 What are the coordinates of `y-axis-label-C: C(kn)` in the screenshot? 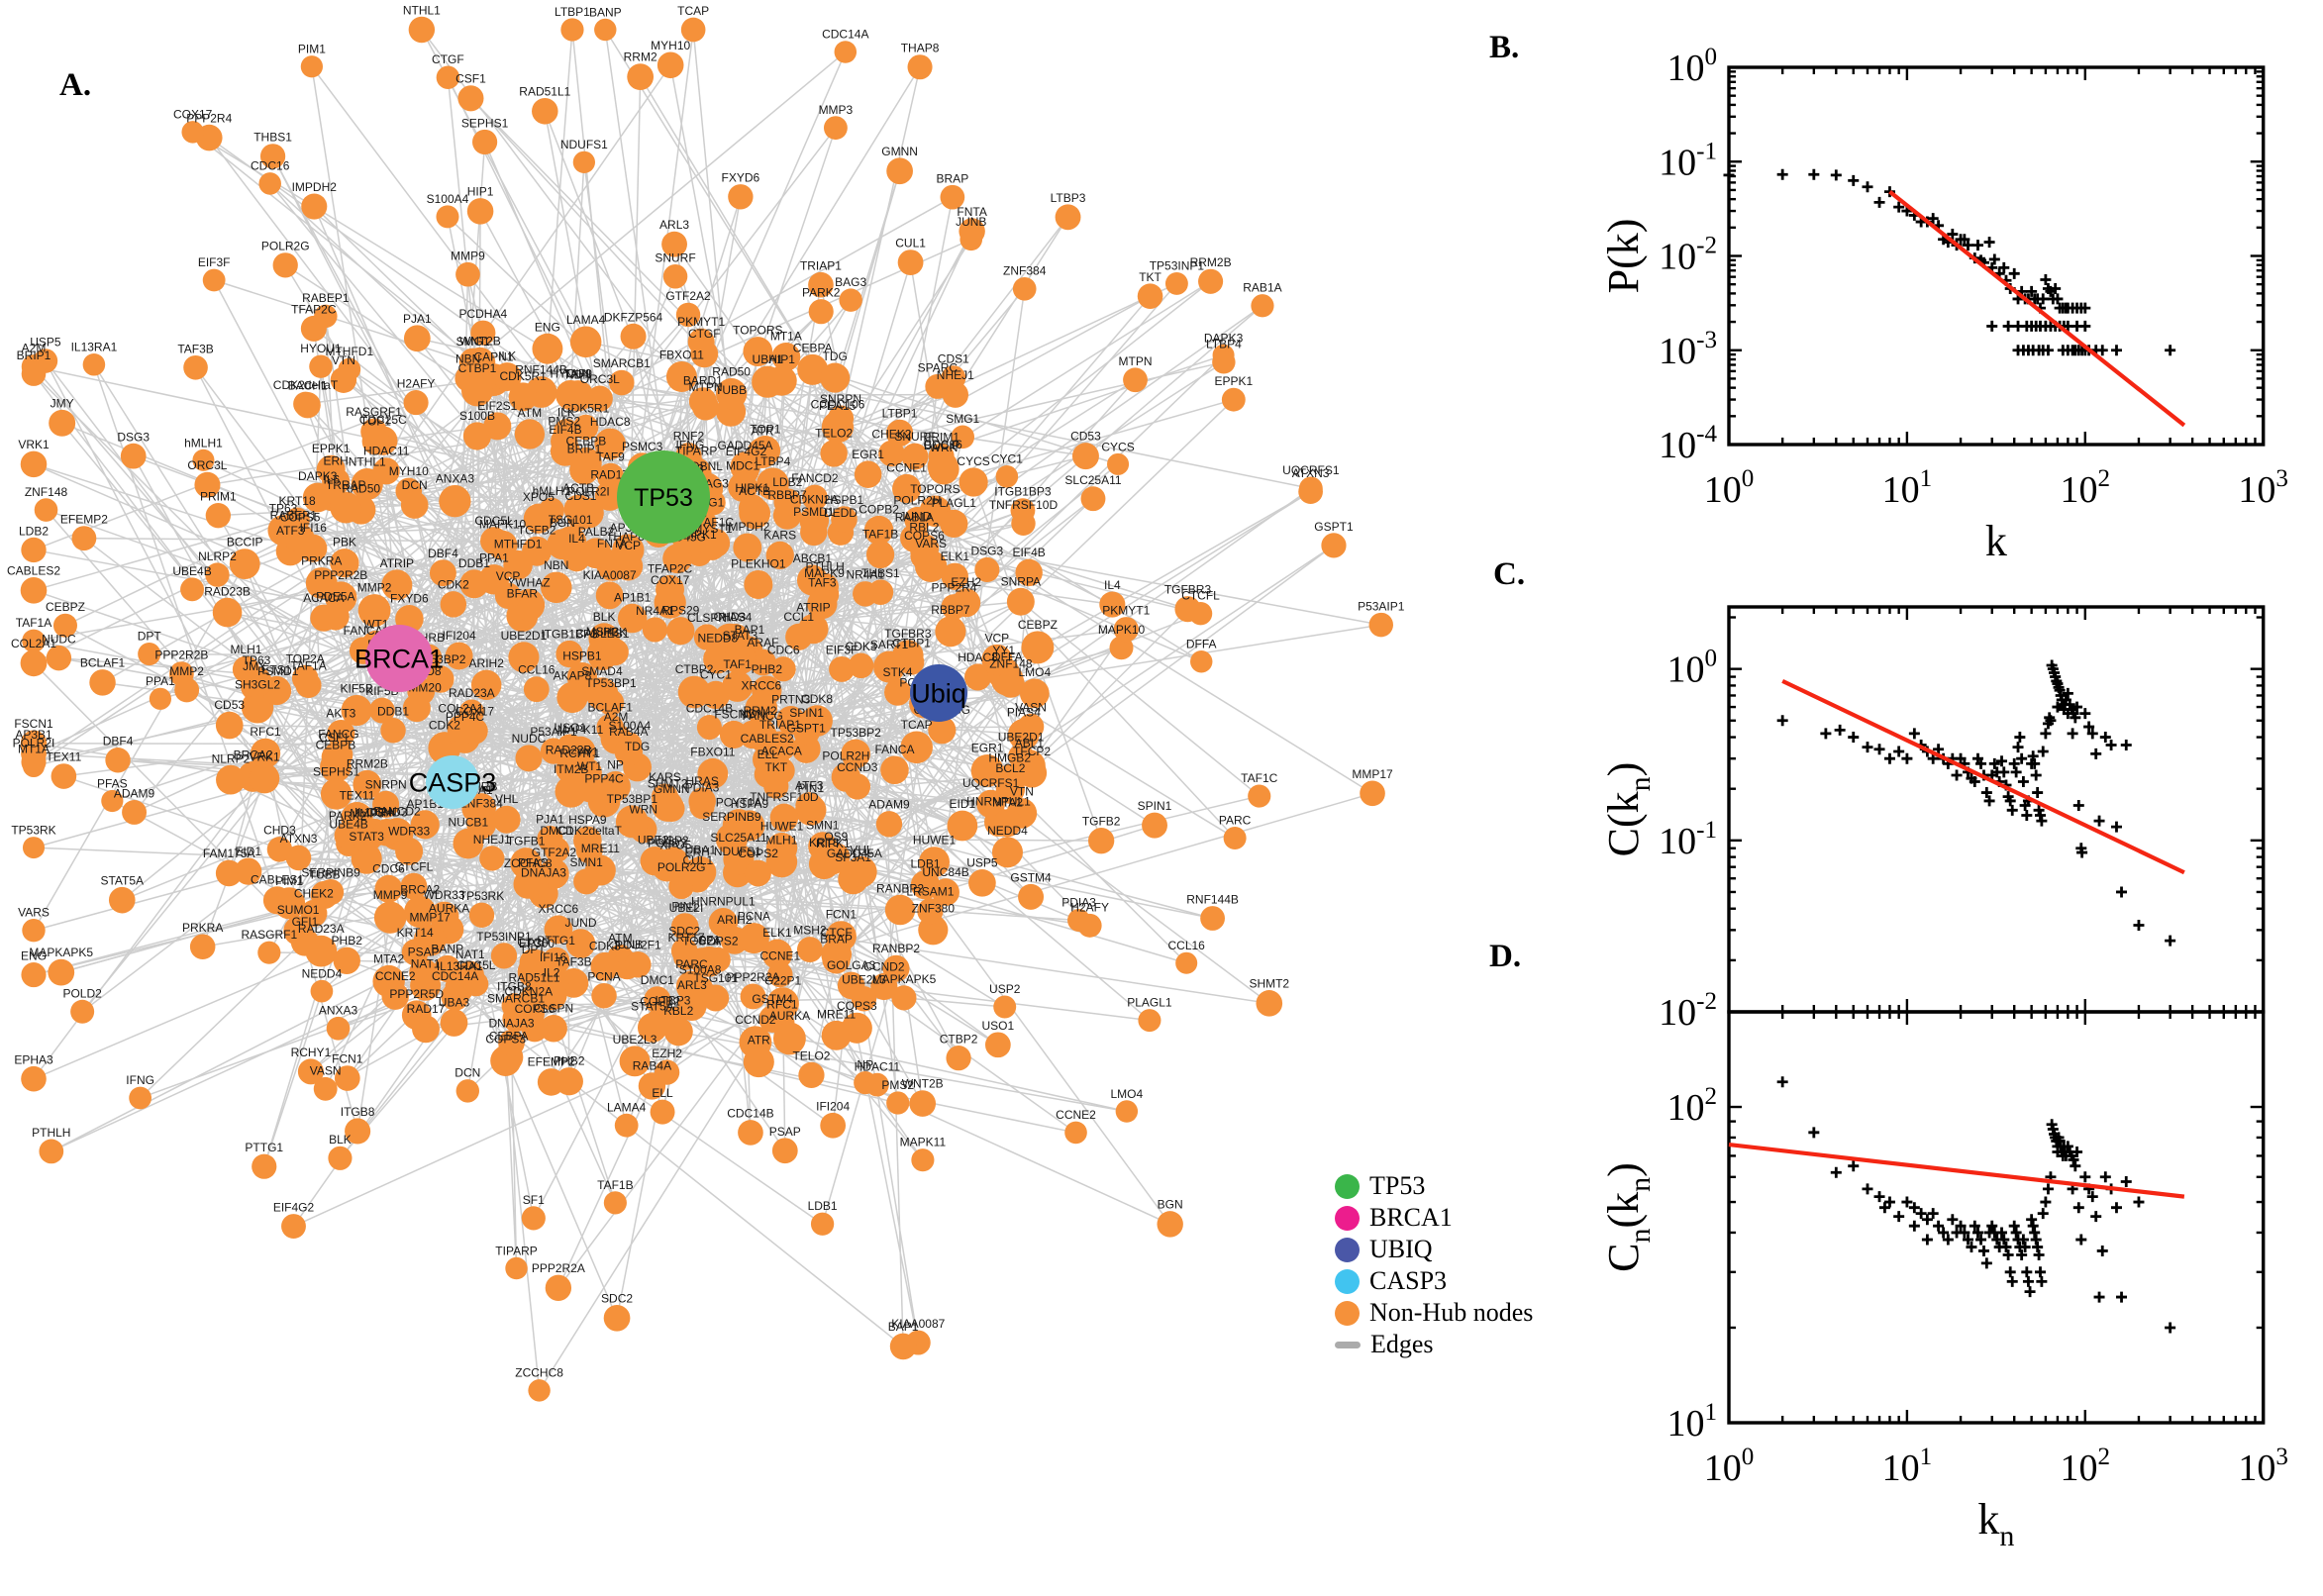 It's located at (1628, 809).